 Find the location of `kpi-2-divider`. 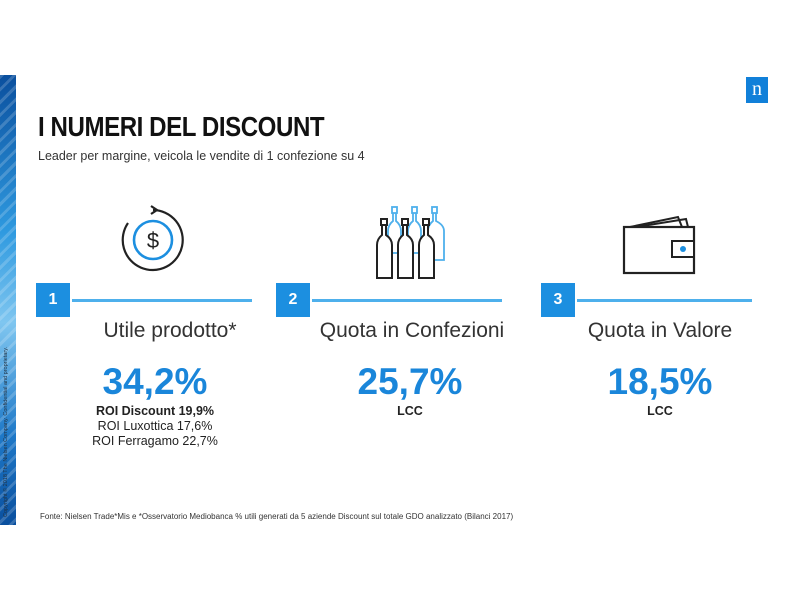

kpi-2-divider is located at coordinates (407, 300).